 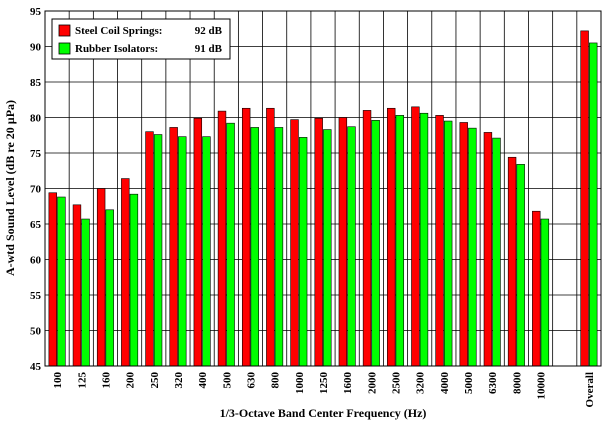 I want to click on legend-value-steel: 92 dB, so click(x=209, y=31).